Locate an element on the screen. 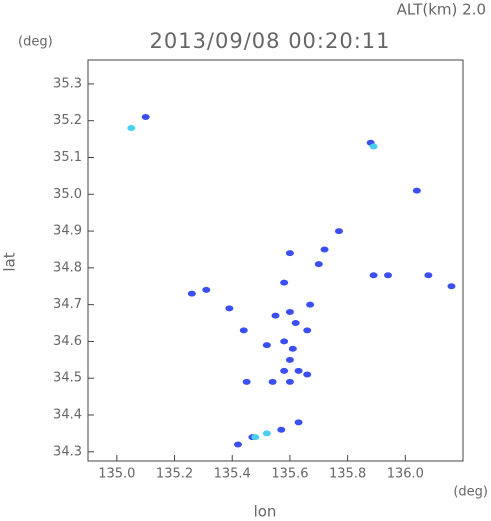 The image size is (491, 521). y-tick-label: 35.1 is located at coordinates (67, 157).